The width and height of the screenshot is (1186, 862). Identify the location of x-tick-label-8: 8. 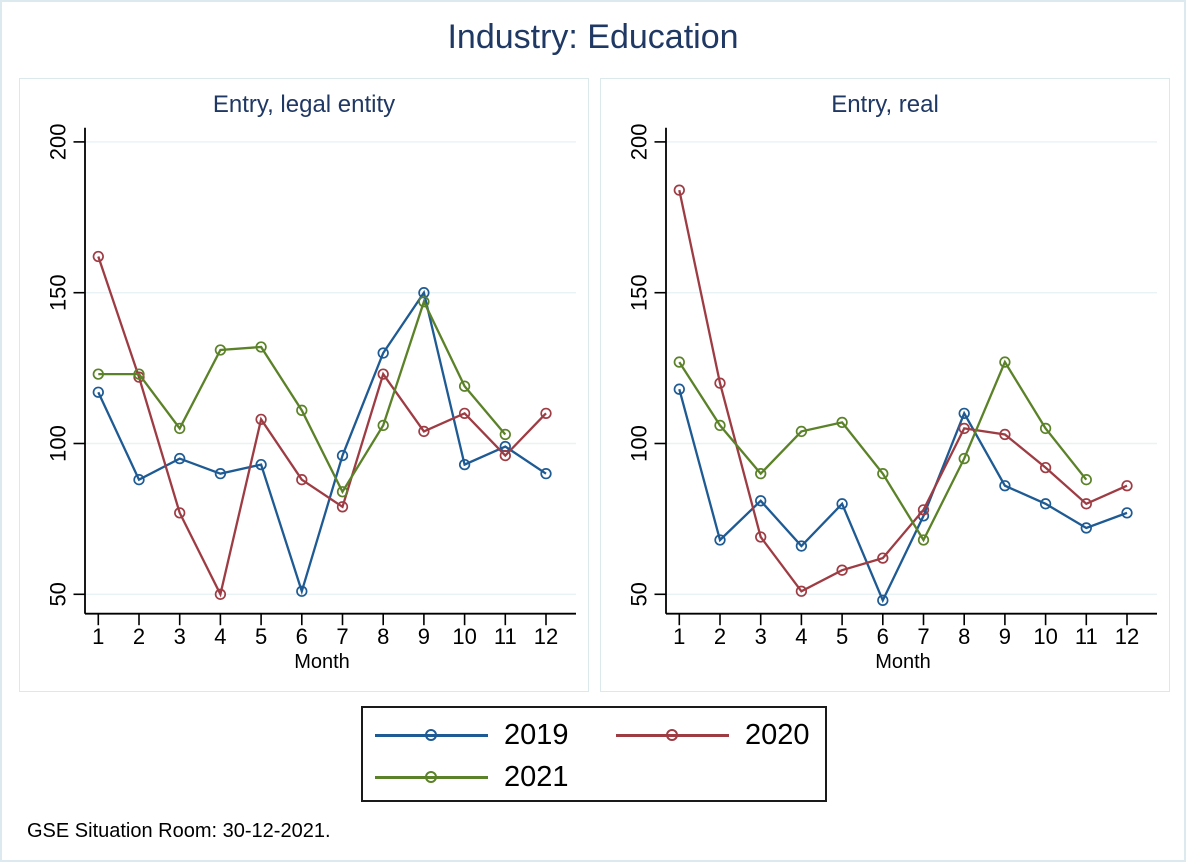
(964, 636).